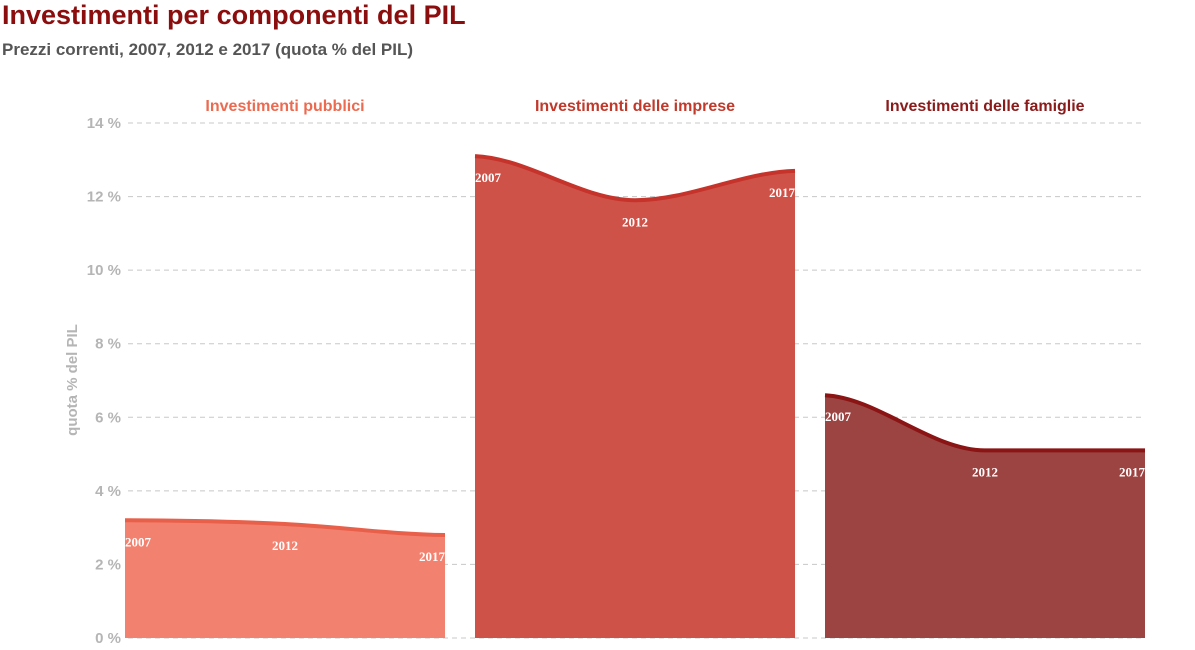 The width and height of the screenshot is (1195, 650). Describe the element at coordinates (234, 15) in the screenshot. I see `chart-title: Investimenti per componenti del PIL` at that location.